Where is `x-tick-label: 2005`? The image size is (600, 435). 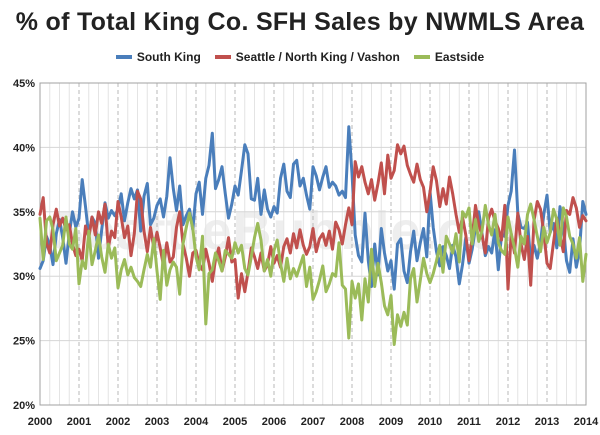 x-tick-label: 2005 is located at coordinates (235, 422).